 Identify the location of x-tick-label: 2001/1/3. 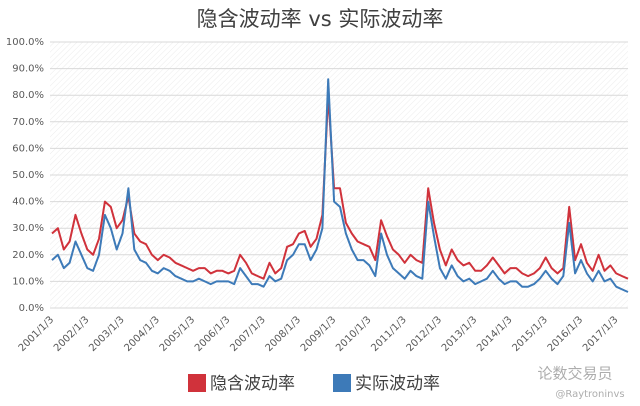
(37, 334).